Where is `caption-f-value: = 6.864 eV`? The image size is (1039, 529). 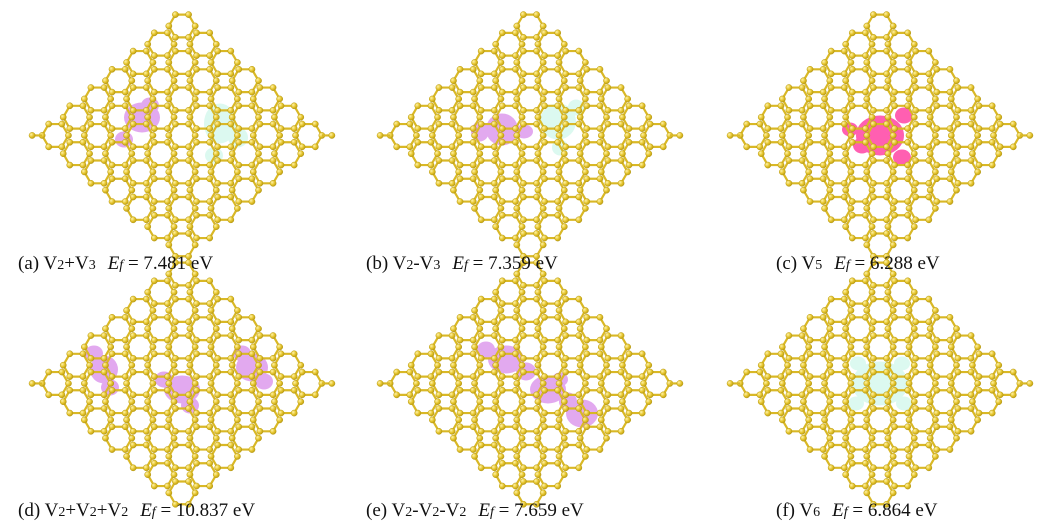
caption-f-value: = 6.864 eV is located at coordinates (895, 510).